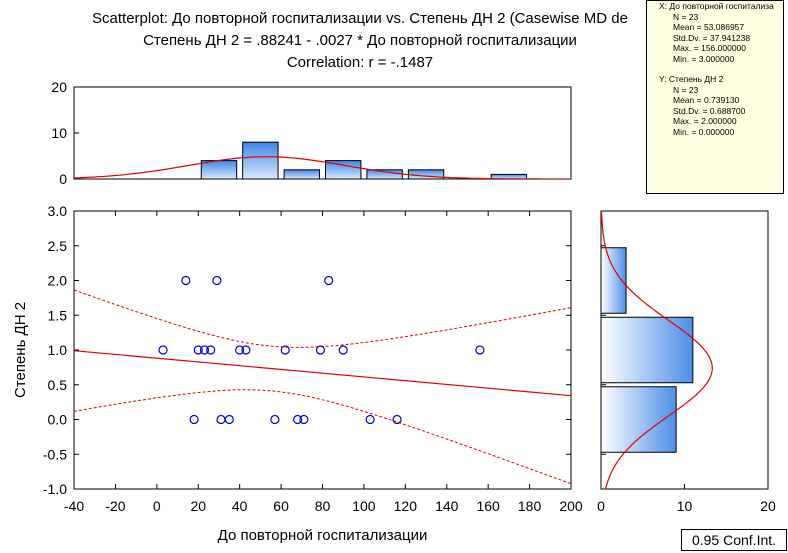 The width and height of the screenshot is (788, 553). I want to click on x-histogram-curve-group, so click(322, 167).